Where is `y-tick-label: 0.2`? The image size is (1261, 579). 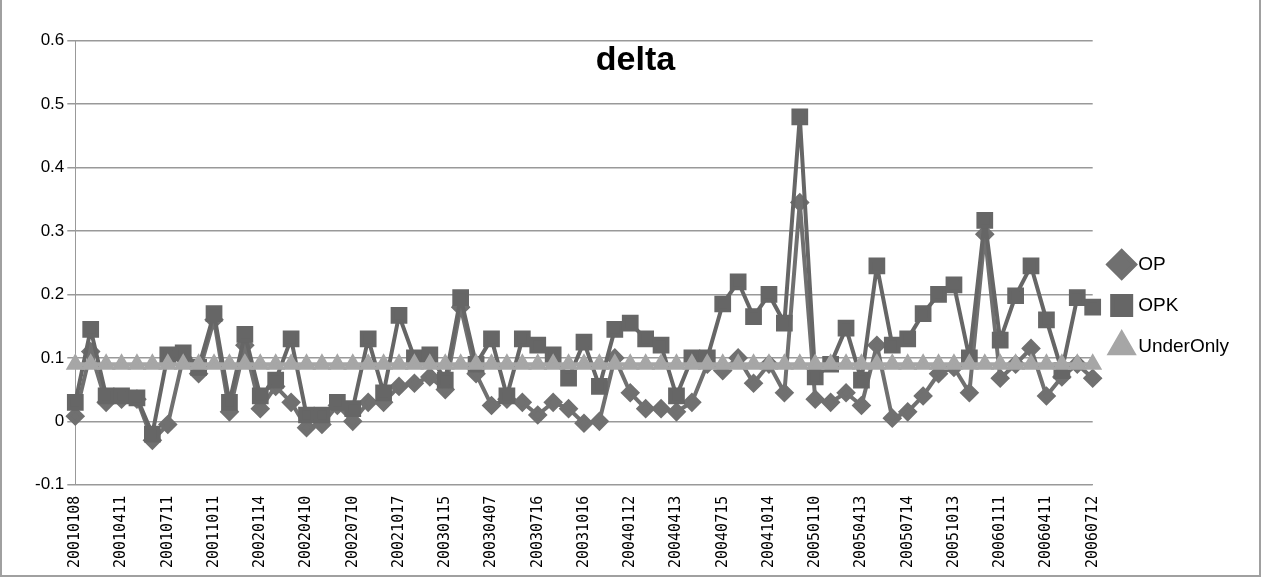
y-tick-label: 0.2 is located at coordinates (52, 294).